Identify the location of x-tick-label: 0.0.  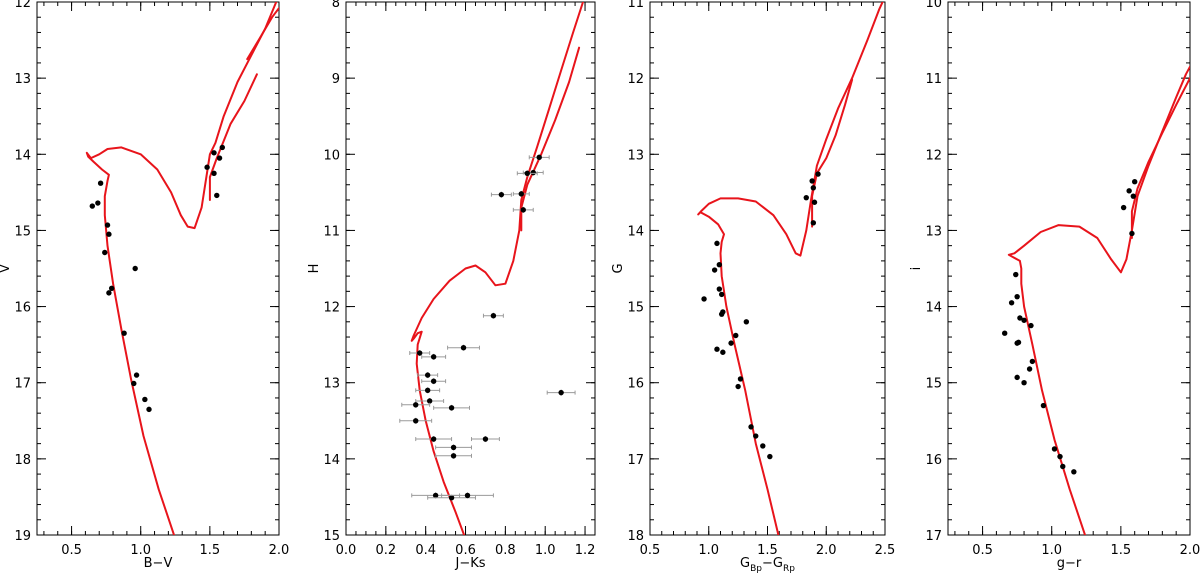
(346, 550).